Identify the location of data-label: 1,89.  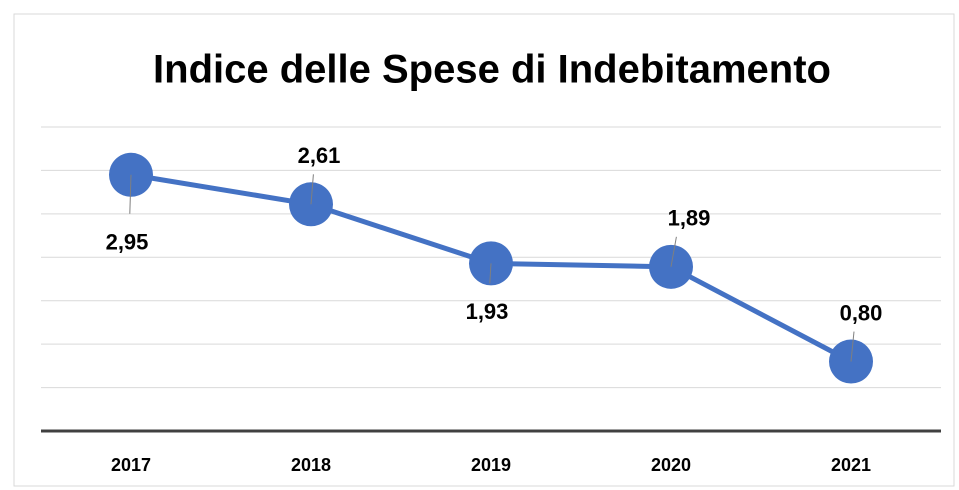
(689, 218).